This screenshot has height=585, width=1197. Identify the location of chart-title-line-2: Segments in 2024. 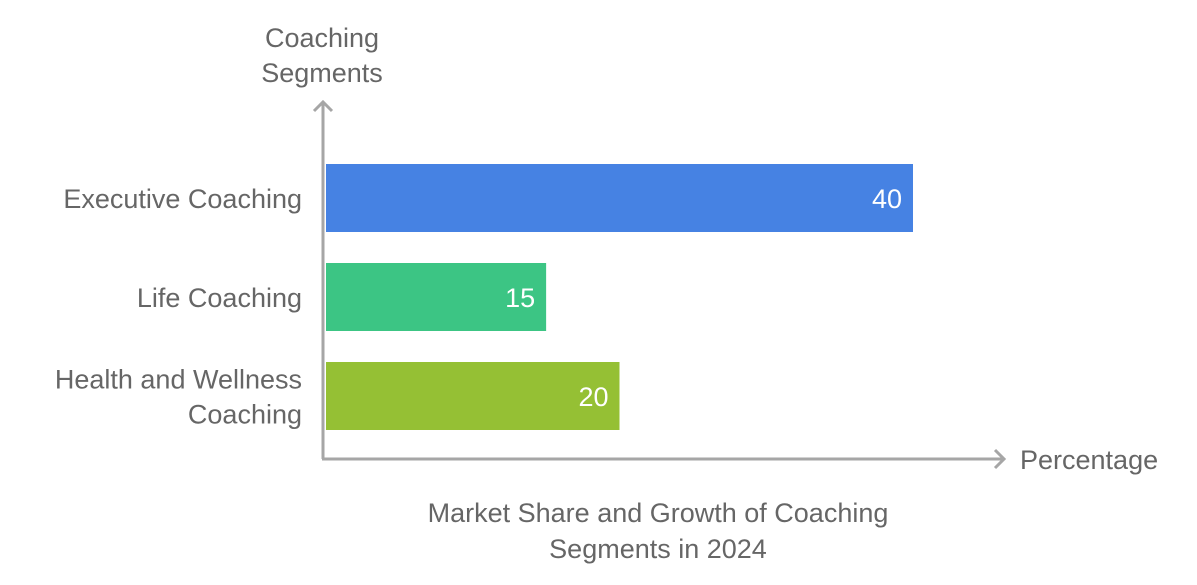
(658, 549).